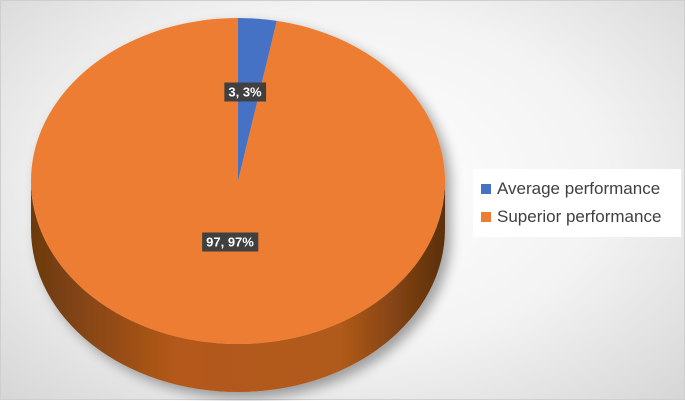 The width and height of the screenshot is (685, 401). What do you see at coordinates (486, 189) in the screenshot?
I see `legend-swatch-average` at bounding box center [486, 189].